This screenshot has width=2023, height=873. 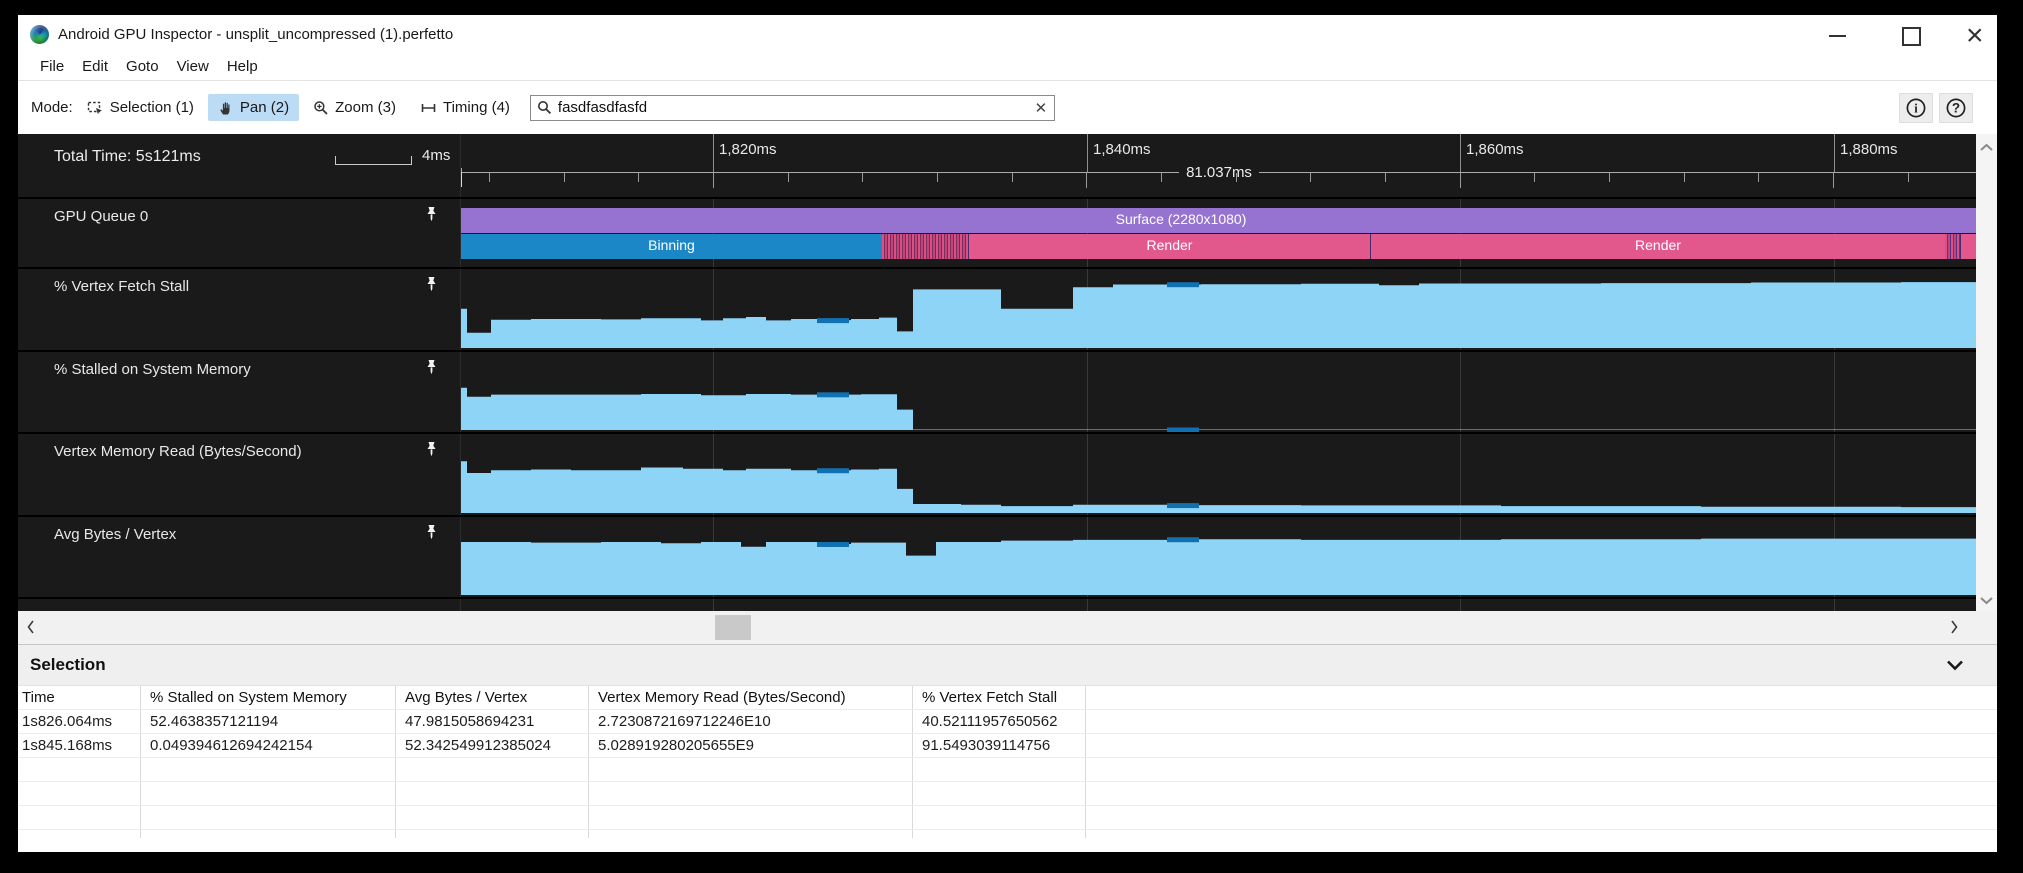 I want to click on scroll-right-icon, so click(x=1954, y=627).